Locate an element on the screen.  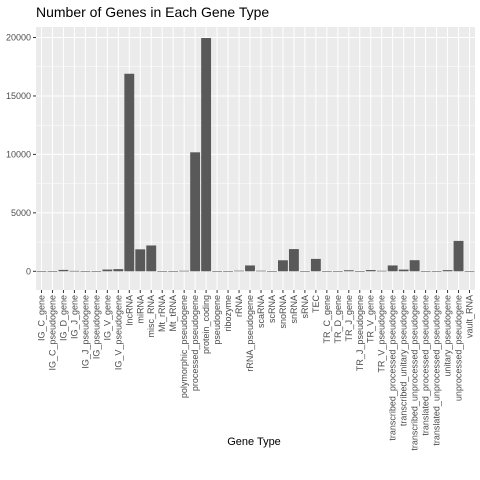
y-tick-label: 15000 is located at coordinates (18, 96).